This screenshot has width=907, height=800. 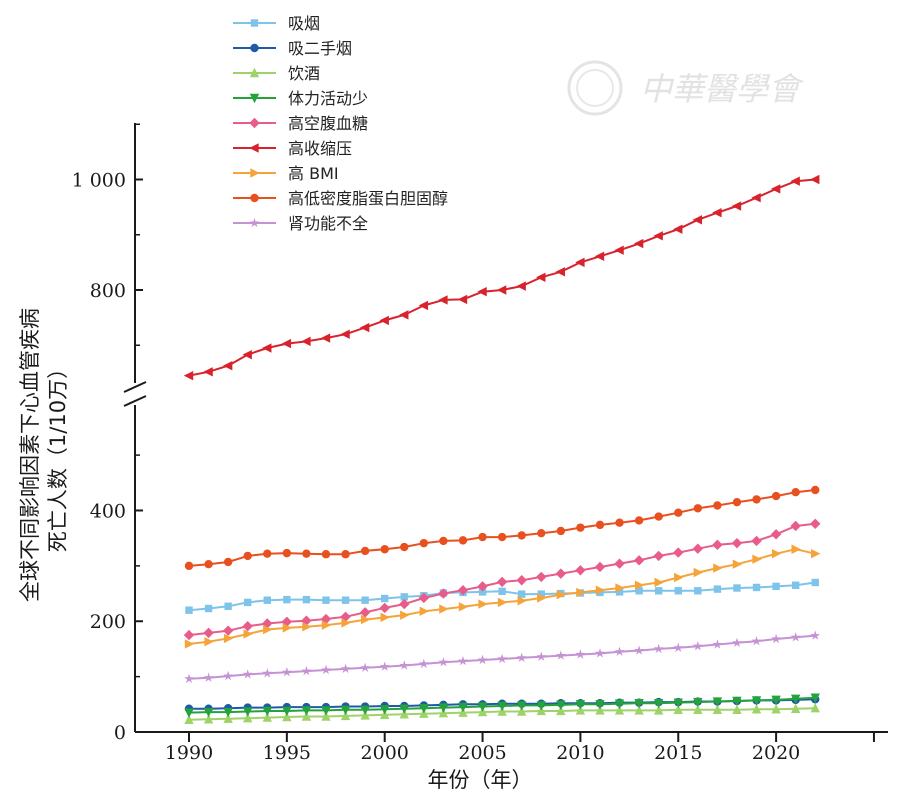 I want to click on x-tick-label: 2000, so click(x=385, y=753).